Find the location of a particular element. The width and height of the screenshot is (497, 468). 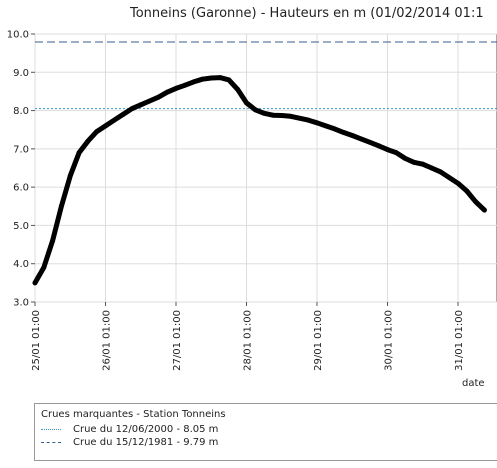

y-tick-label: 10.0 is located at coordinates (18, 35).